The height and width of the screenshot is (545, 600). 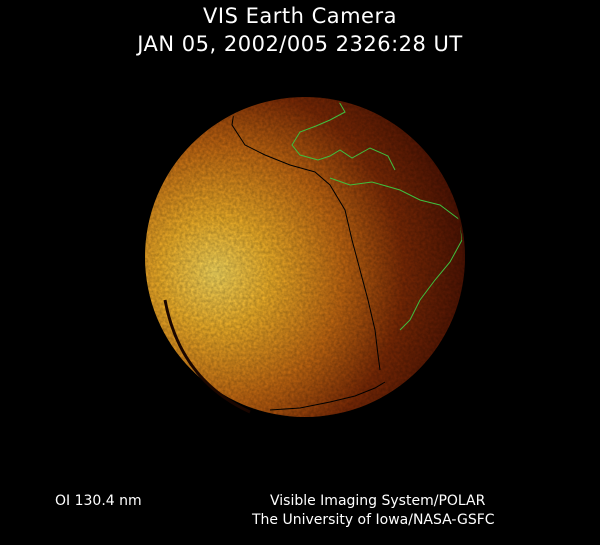 I want to click on coastline-antarctica, so click(x=327, y=396).